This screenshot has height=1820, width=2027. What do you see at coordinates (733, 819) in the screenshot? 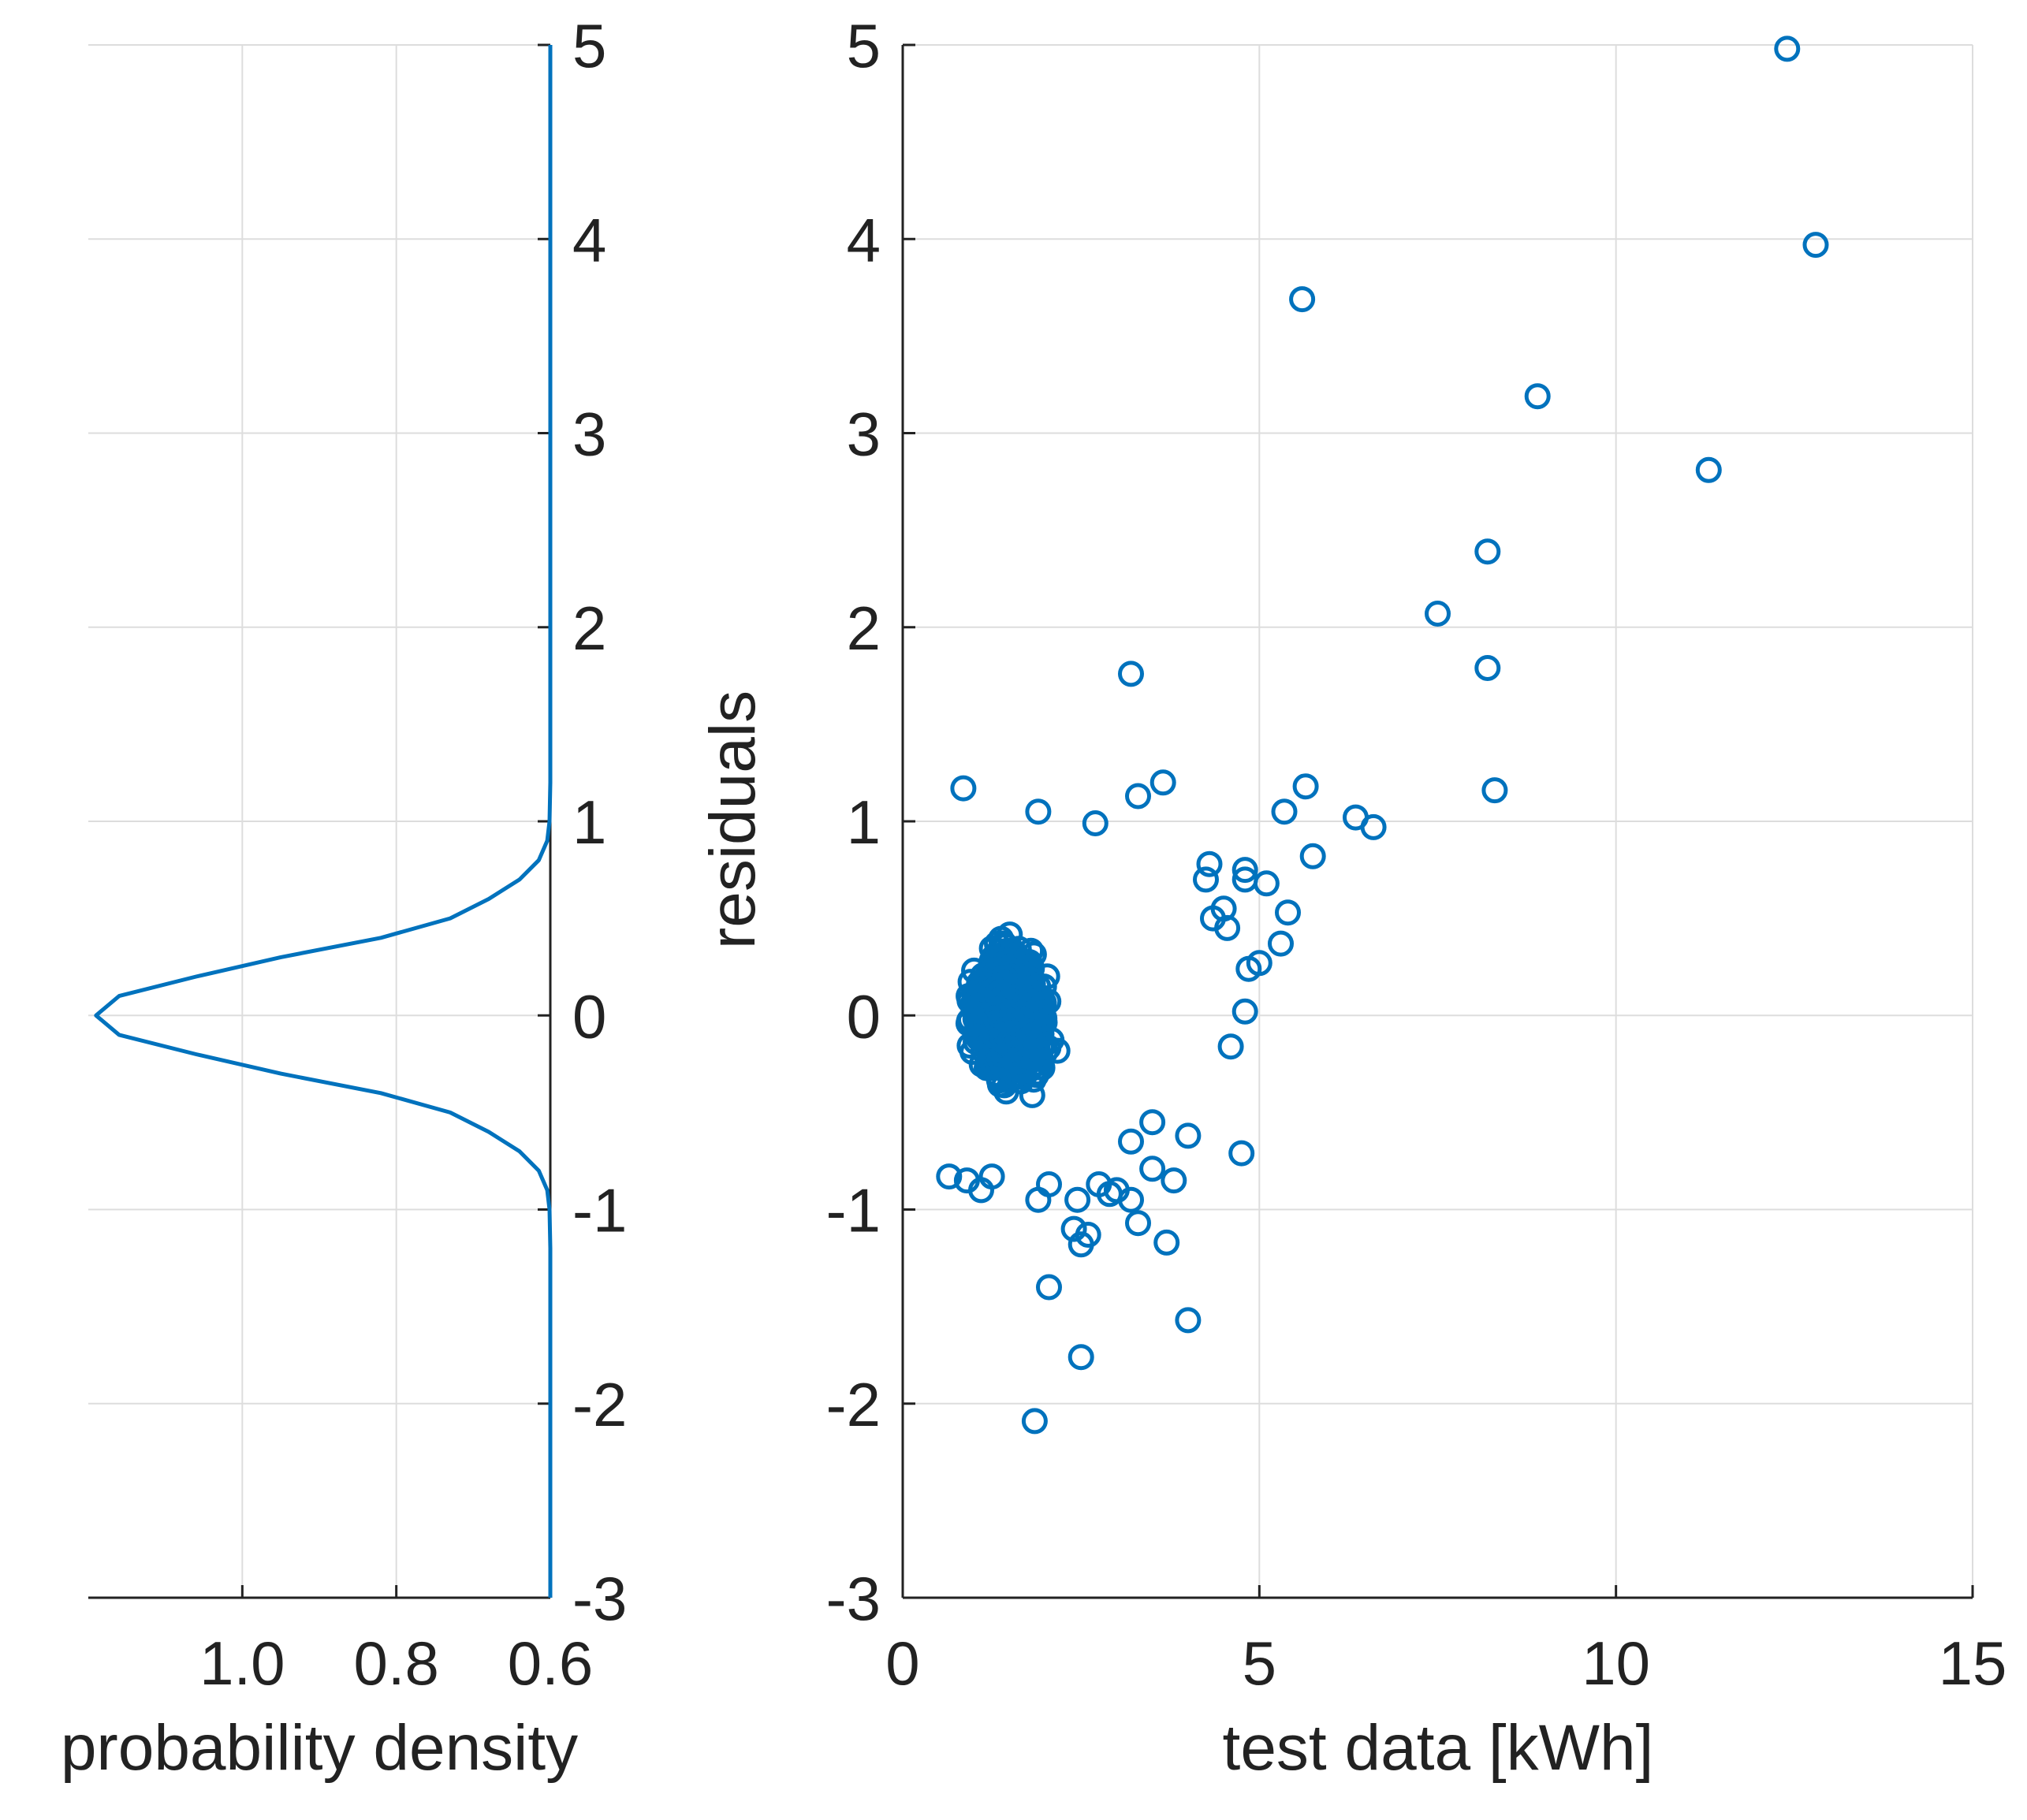
I see `scatter-y-axis-label: residuals` at bounding box center [733, 819].